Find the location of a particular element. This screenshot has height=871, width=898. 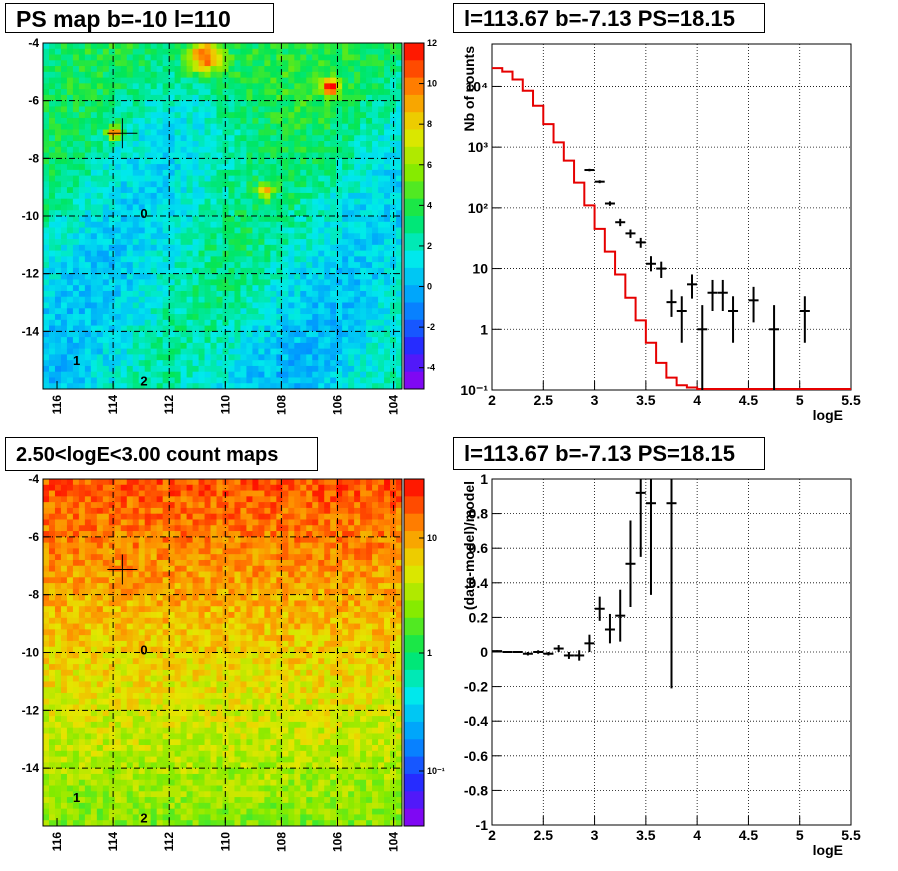

colorbar-tick-label: 2 is located at coordinates (429, 246).